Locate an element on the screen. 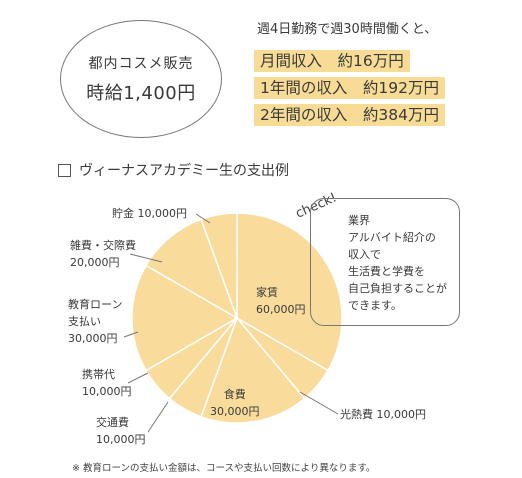 The height and width of the screenshot is (478, 522). slice-label-transport: 交通費 10,000円 is located at coordinates (121, 431).